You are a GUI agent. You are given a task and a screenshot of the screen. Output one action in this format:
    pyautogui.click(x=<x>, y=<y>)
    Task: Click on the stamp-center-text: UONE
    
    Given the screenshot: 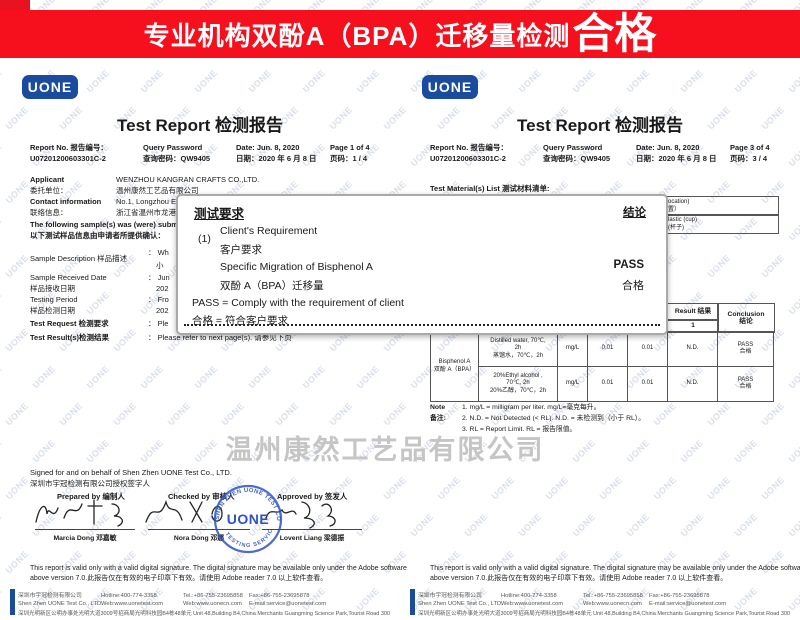 What is the action you would take?
    pyautogui.click(x=248, y=519)
    